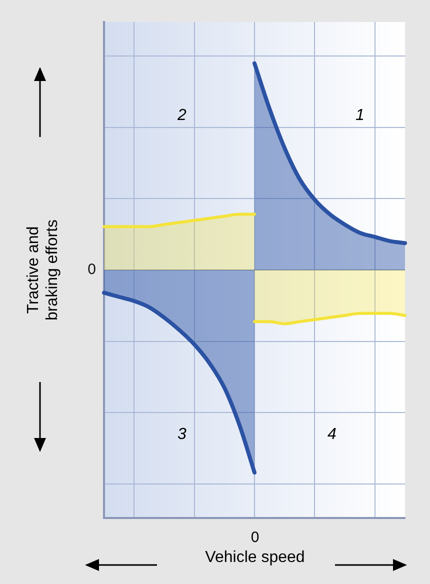 This screenshot has height=584, width=430. What do you see at coordinates (255, 537) in the screenshot?
I see `text: 0` at bounding box center [255, 537].